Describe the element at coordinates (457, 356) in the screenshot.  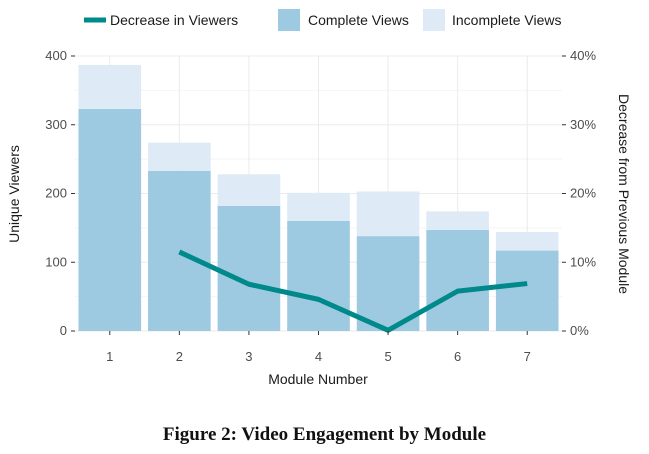
I see `x-tick-label: 6` at that location.